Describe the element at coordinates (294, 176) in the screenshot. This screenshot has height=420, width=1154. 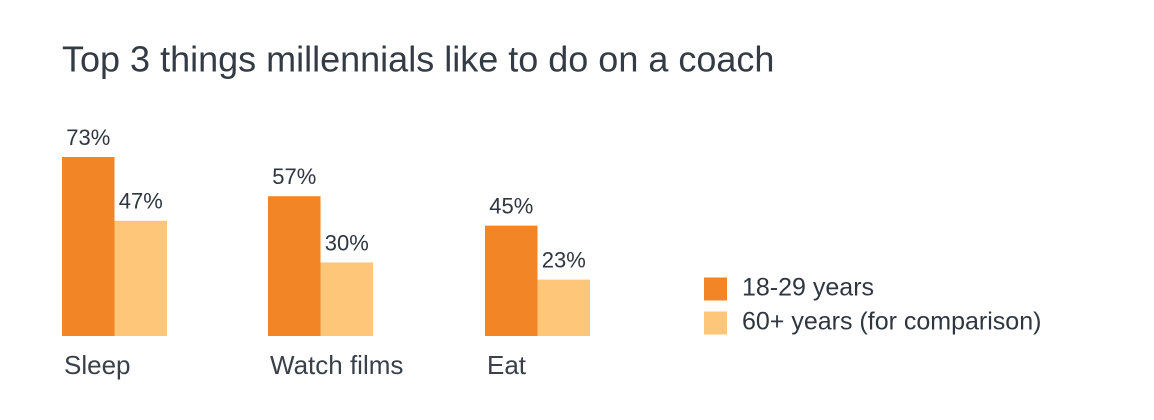
I see `value-label: 57%` at that location.